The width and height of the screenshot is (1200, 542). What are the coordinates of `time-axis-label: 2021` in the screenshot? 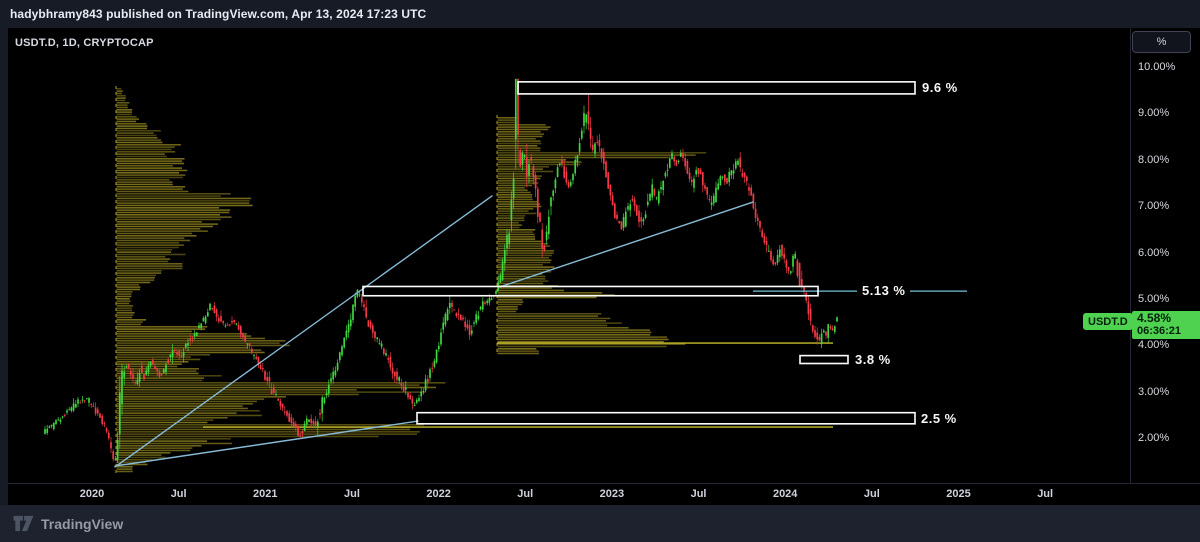 It's located at (265, 494).